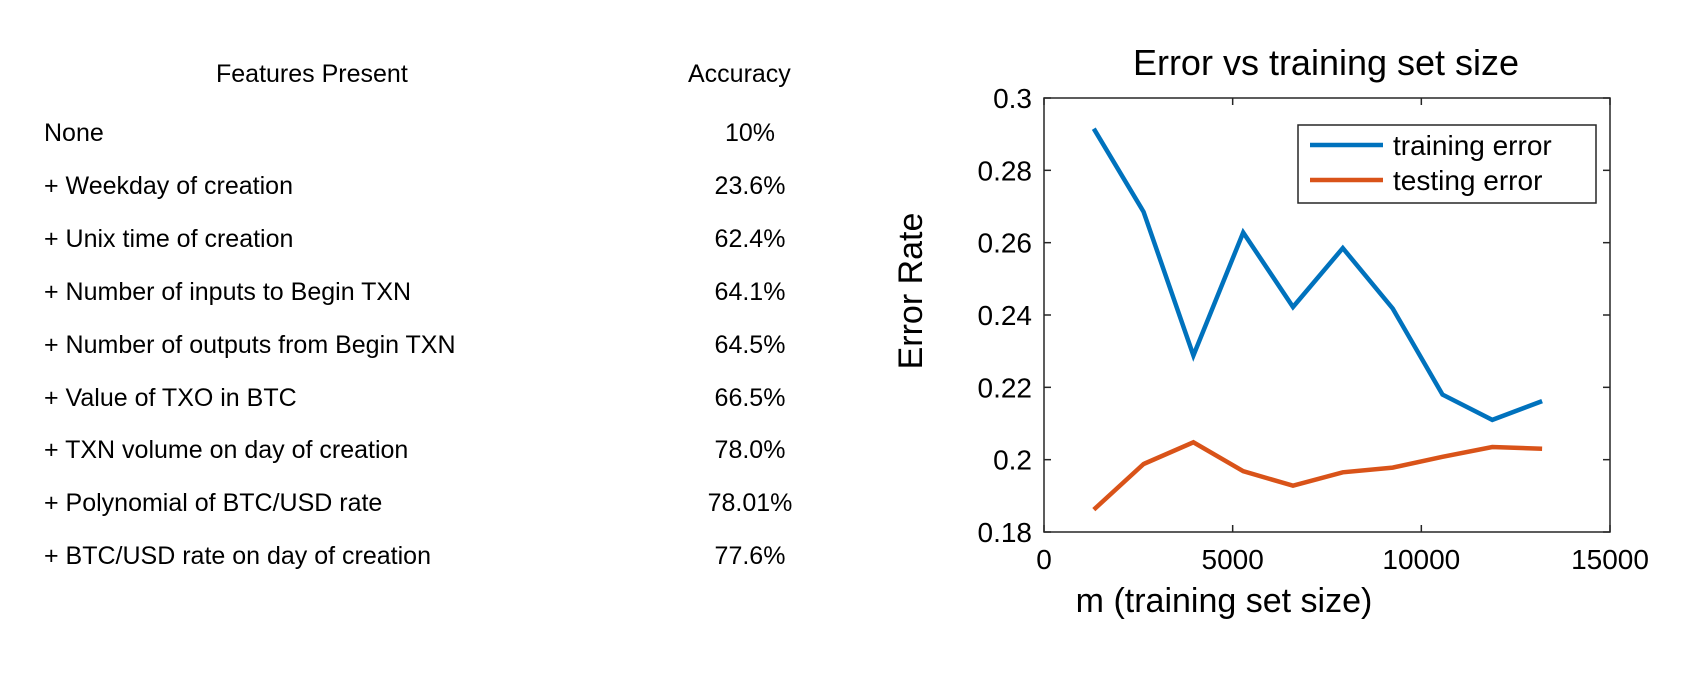 The height and width of the screenshot is (682, 1690). I want to click on table-row: + BTC/USD rate on day of creation 77.6%, so click(440, 562).